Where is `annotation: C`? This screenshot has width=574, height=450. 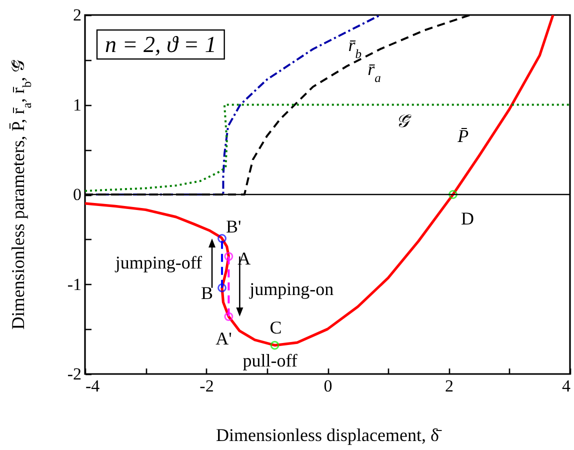
annotation: C is located at coordinates (276, 327).